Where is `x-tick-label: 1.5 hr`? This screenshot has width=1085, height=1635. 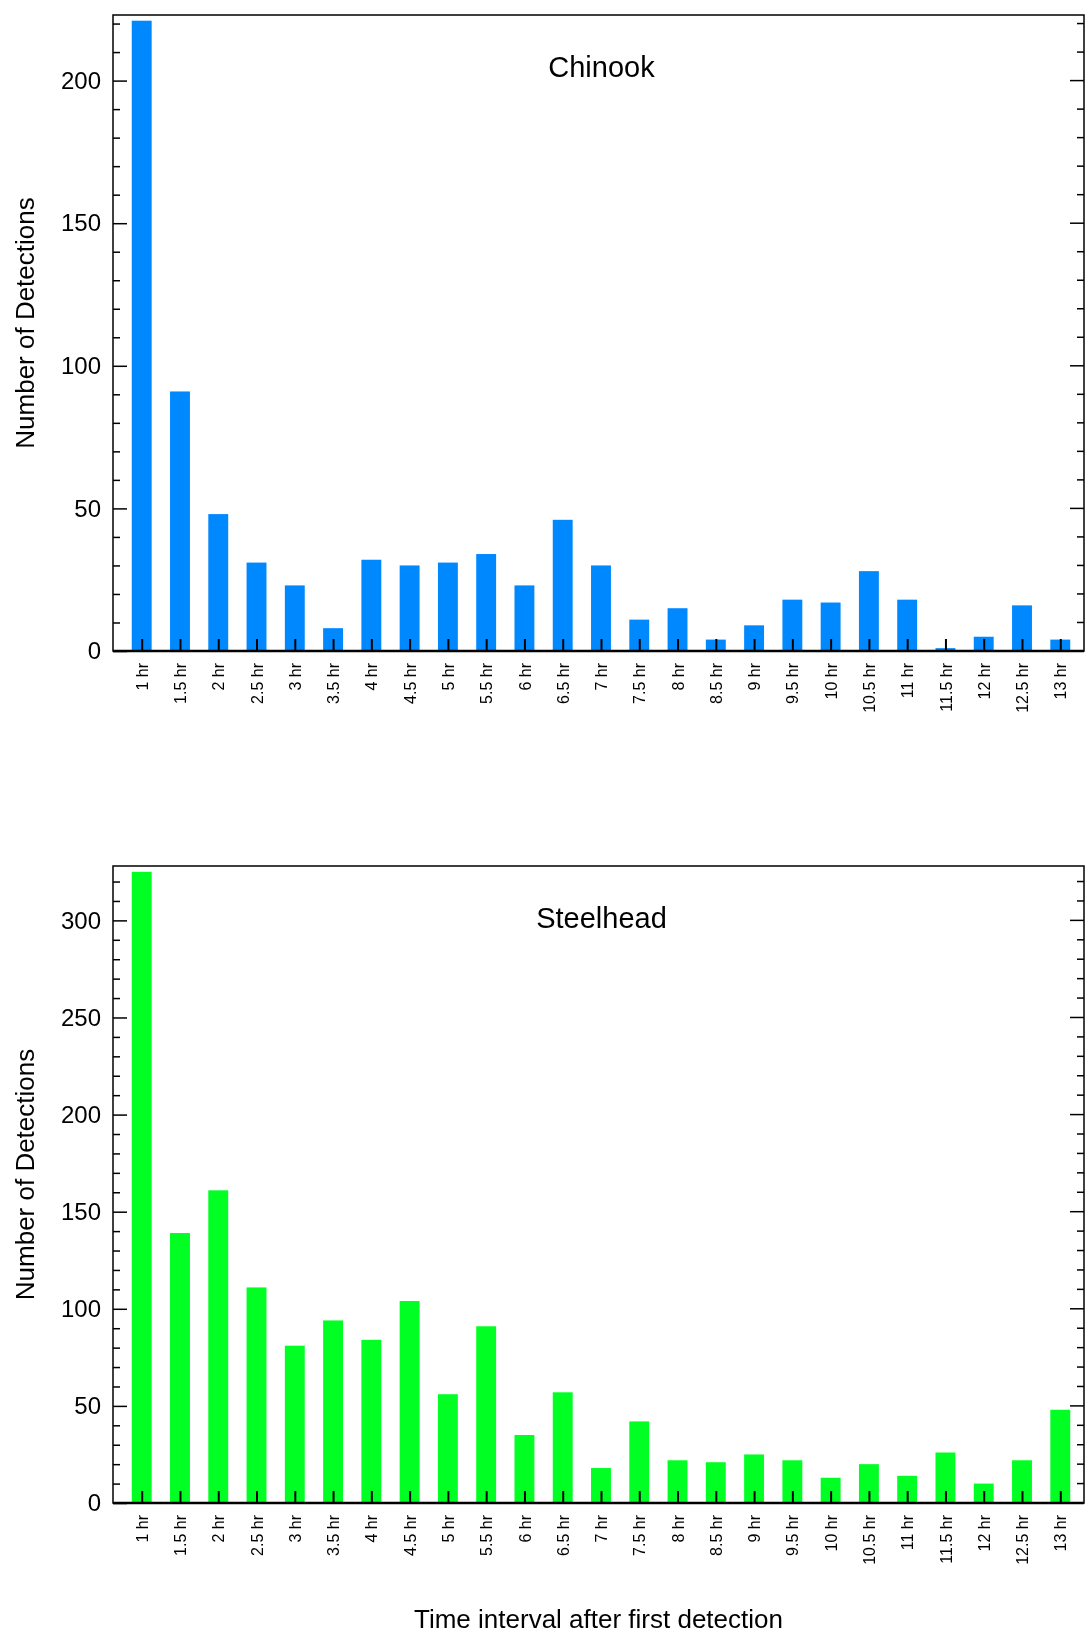 x-tick-label: 1.5 hr is located at coordinates (181, 1535).